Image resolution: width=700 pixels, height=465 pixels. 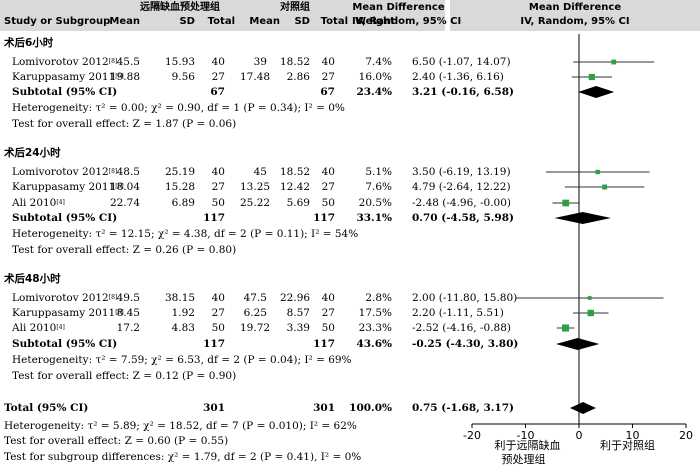 What do you see at coordinates (183, 77) in the screenshot?
I see `sd1-value: 9.56` at bounding box center [183, 77].